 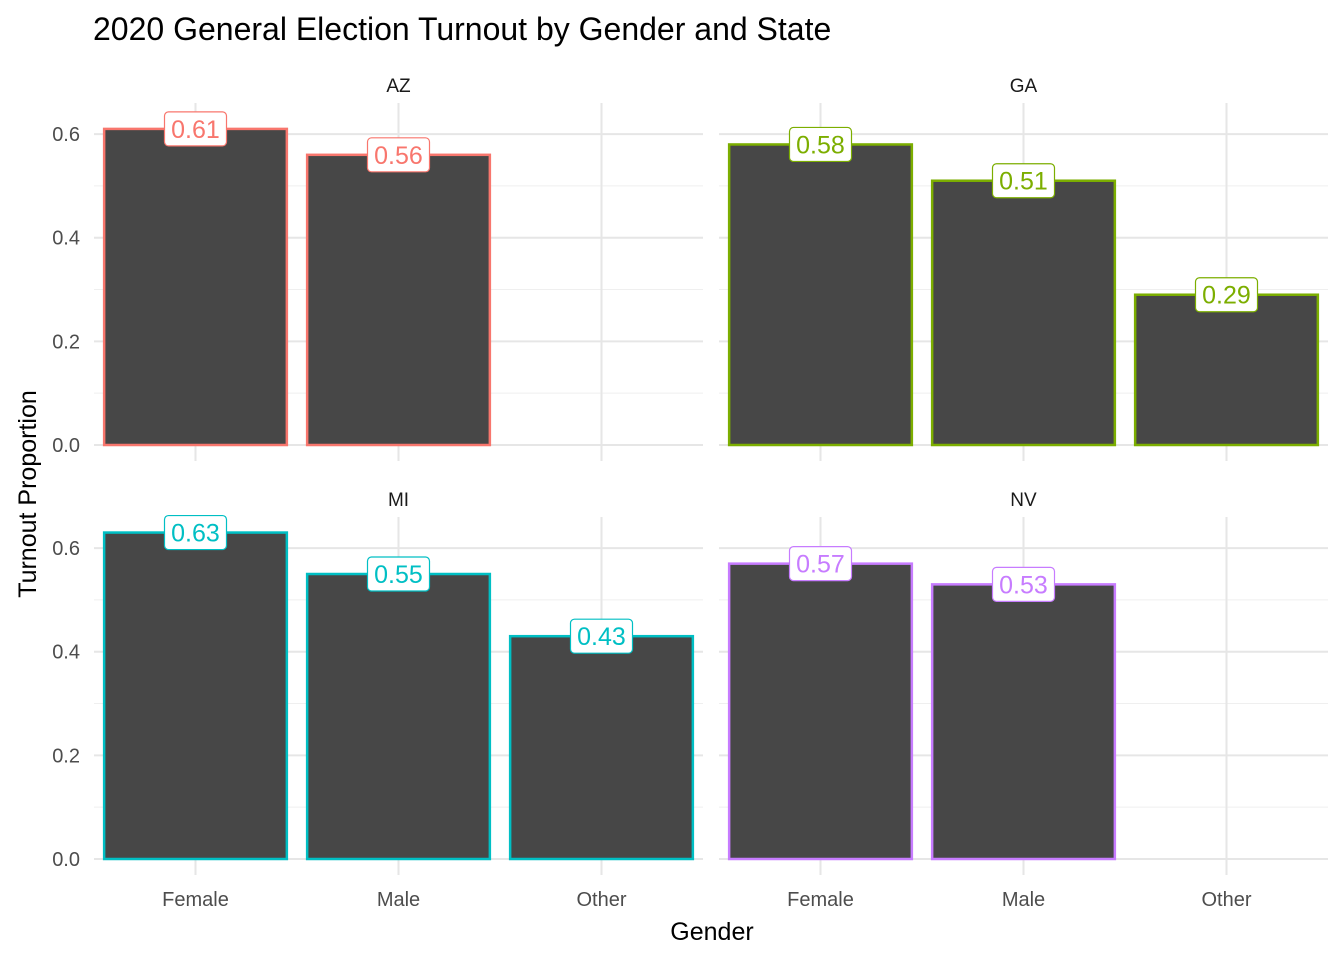 What do you see at coordinates (1226, 370) in the screenshot?
I see `bar-ga-other` at bounding box center [1226, 370].